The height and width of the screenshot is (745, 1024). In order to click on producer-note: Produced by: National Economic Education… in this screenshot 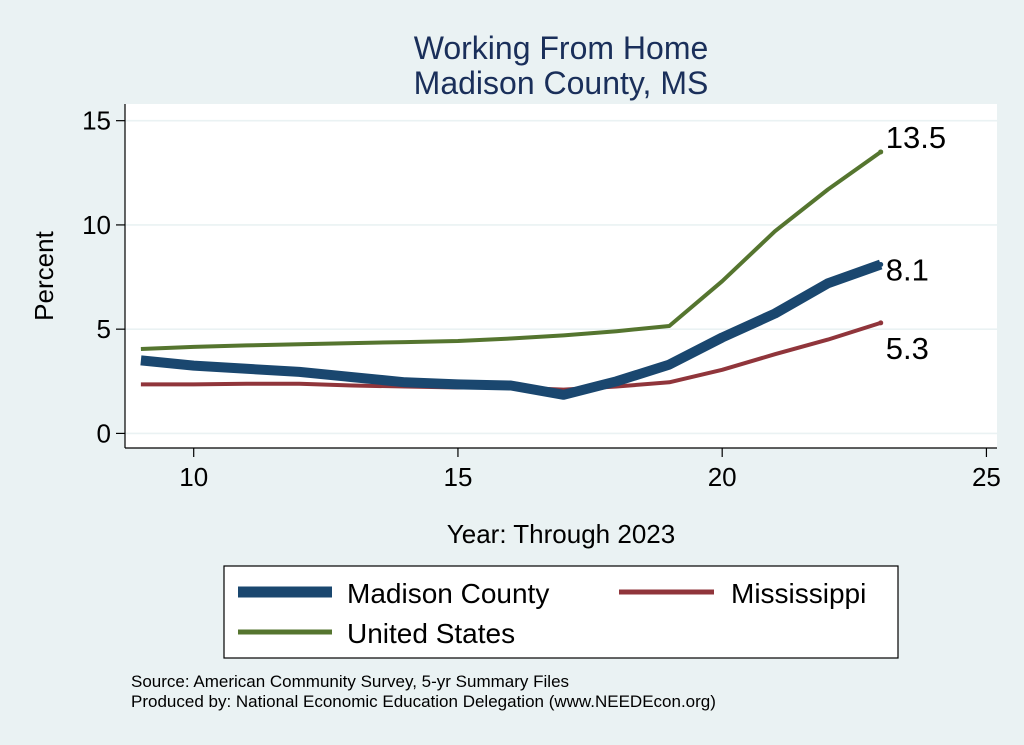, I will do `click(423, 701)`.